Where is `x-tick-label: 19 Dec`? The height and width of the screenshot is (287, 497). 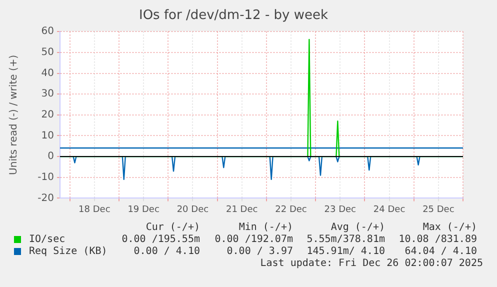 x-tick-label: 19 Dec is located at coordinates (144, 209).